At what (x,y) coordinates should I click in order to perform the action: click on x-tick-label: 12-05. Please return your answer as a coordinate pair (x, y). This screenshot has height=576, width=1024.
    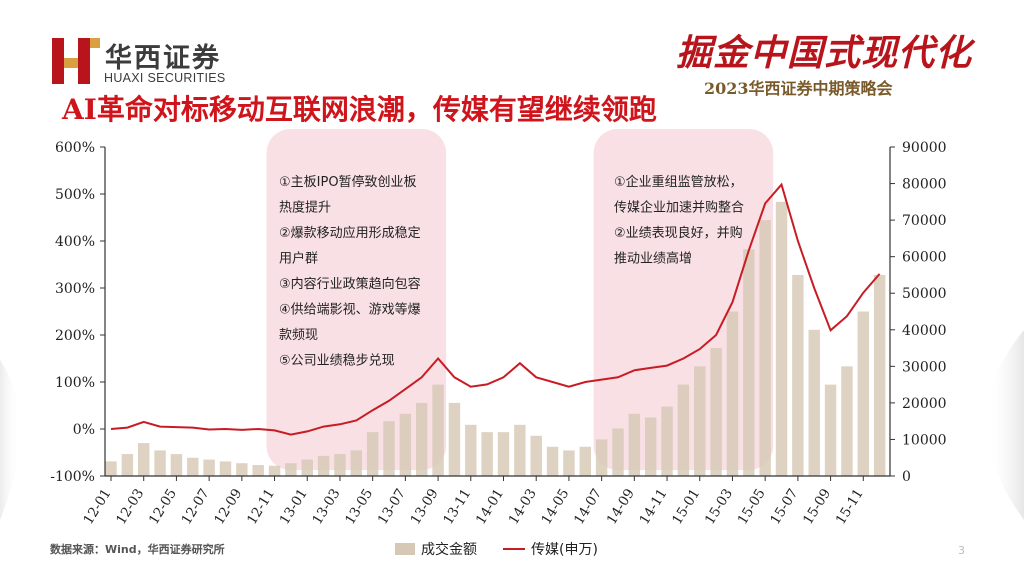
    Looking at the image, I should click on (163, 506).